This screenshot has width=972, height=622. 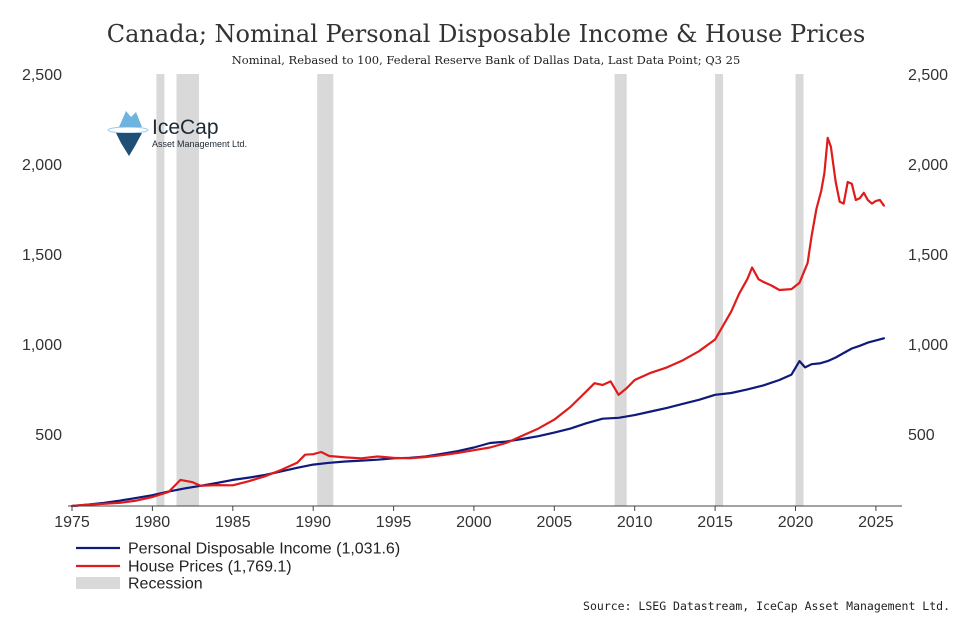 What do you see at coordinates (185, 127) in the screenshot?
I see `logo-name: IceCap` at bounding box center [185, 127].